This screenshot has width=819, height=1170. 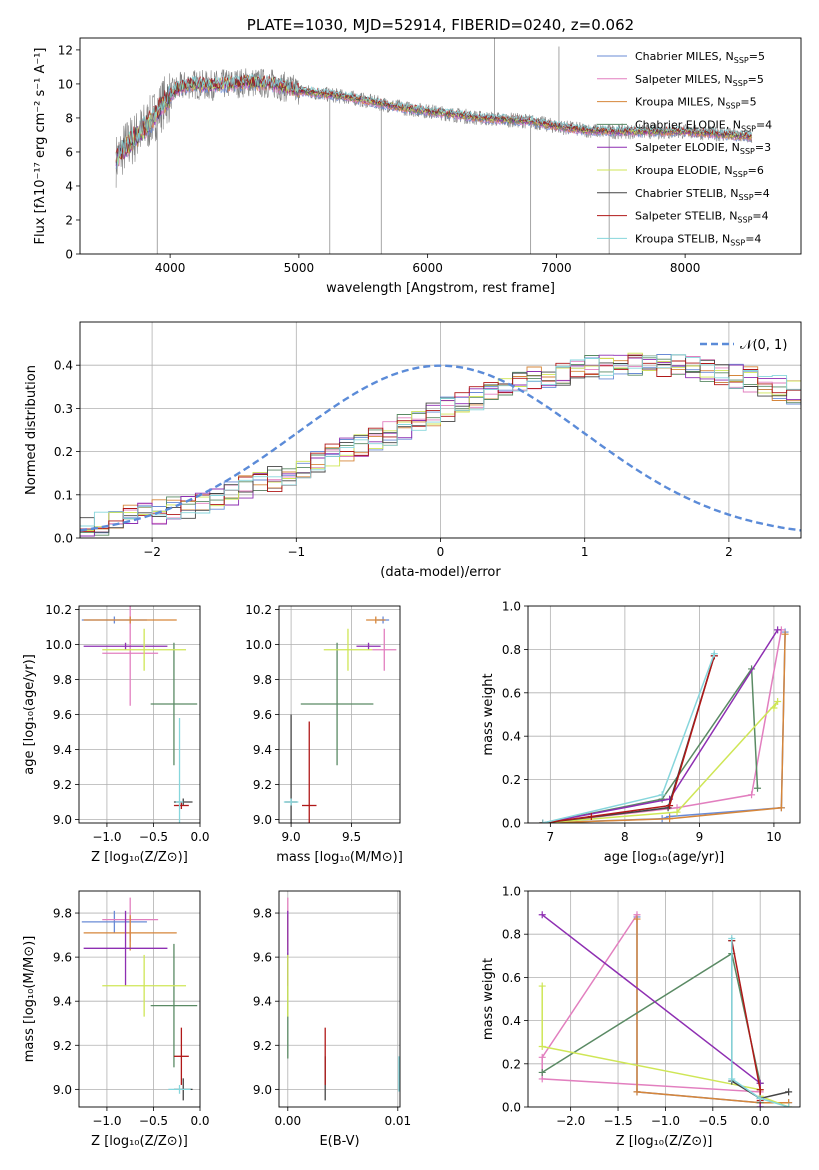 What do you see at coordinates (511, 978) in the screenshot?
I see `y-tick-label: 0.6` at bounding box center [511, 978].